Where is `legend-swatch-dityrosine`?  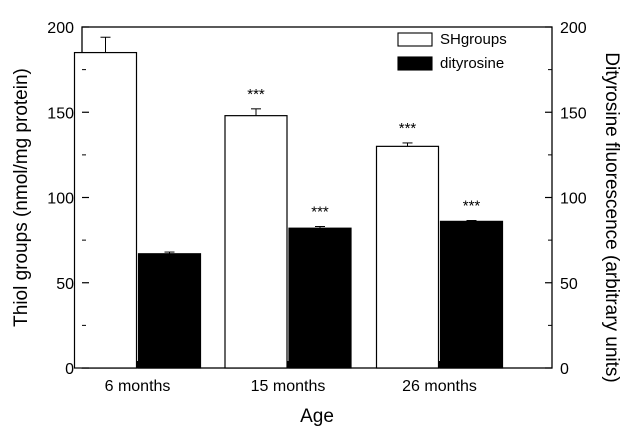 legend-swatch-dityrosine is located at coordinates (415, 63).